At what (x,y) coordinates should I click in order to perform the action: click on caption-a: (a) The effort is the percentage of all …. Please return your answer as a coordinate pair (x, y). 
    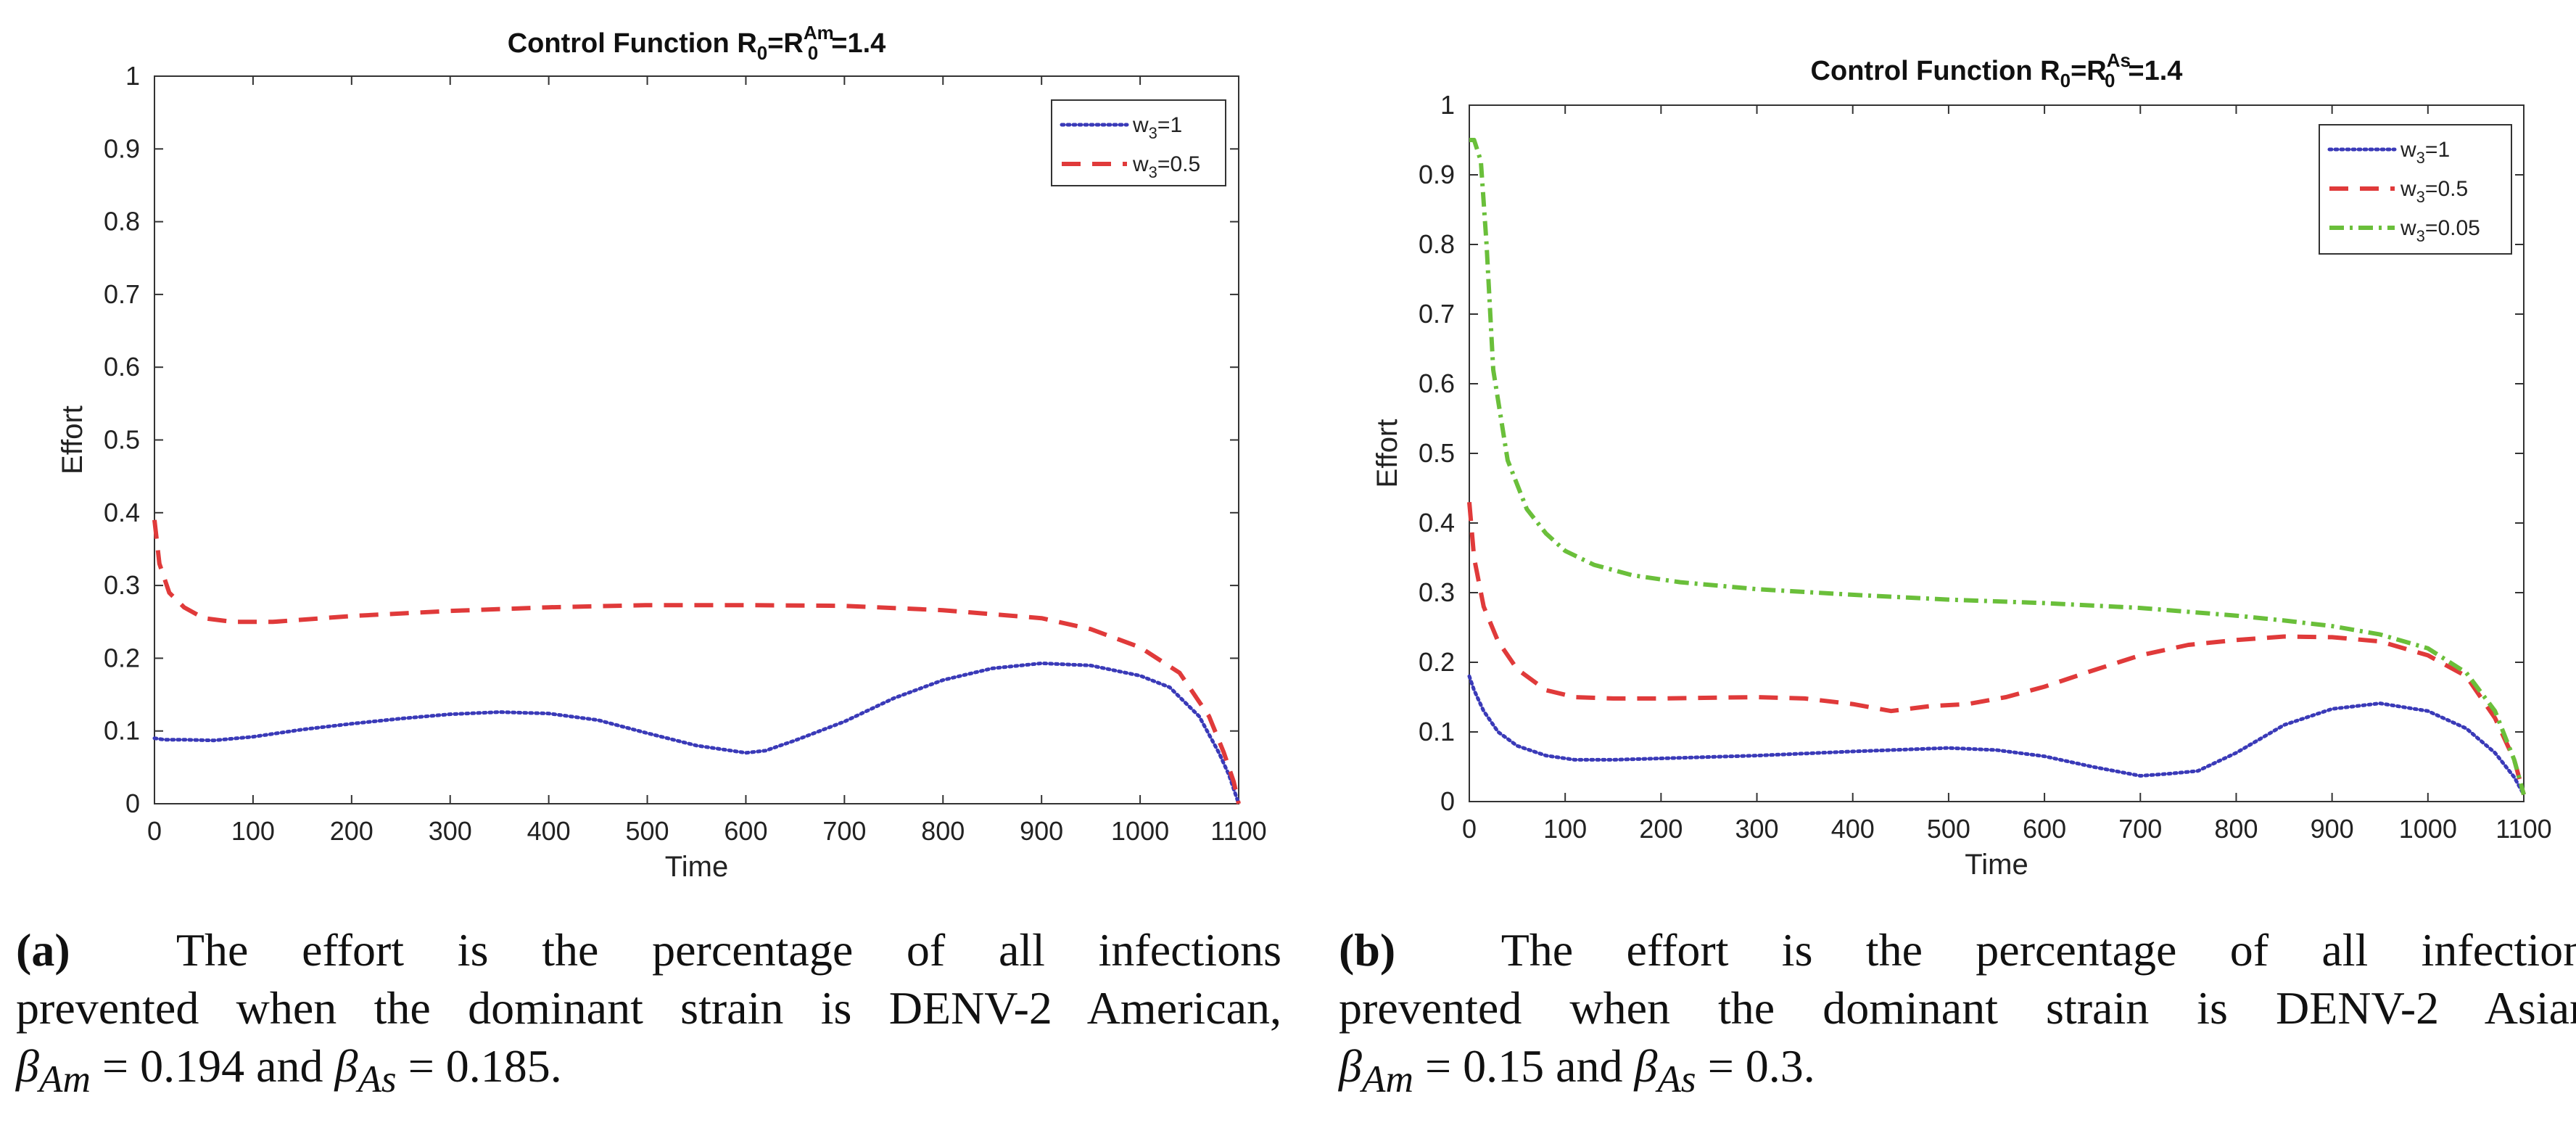
    Looking at the image, I should click on (648, 1014).